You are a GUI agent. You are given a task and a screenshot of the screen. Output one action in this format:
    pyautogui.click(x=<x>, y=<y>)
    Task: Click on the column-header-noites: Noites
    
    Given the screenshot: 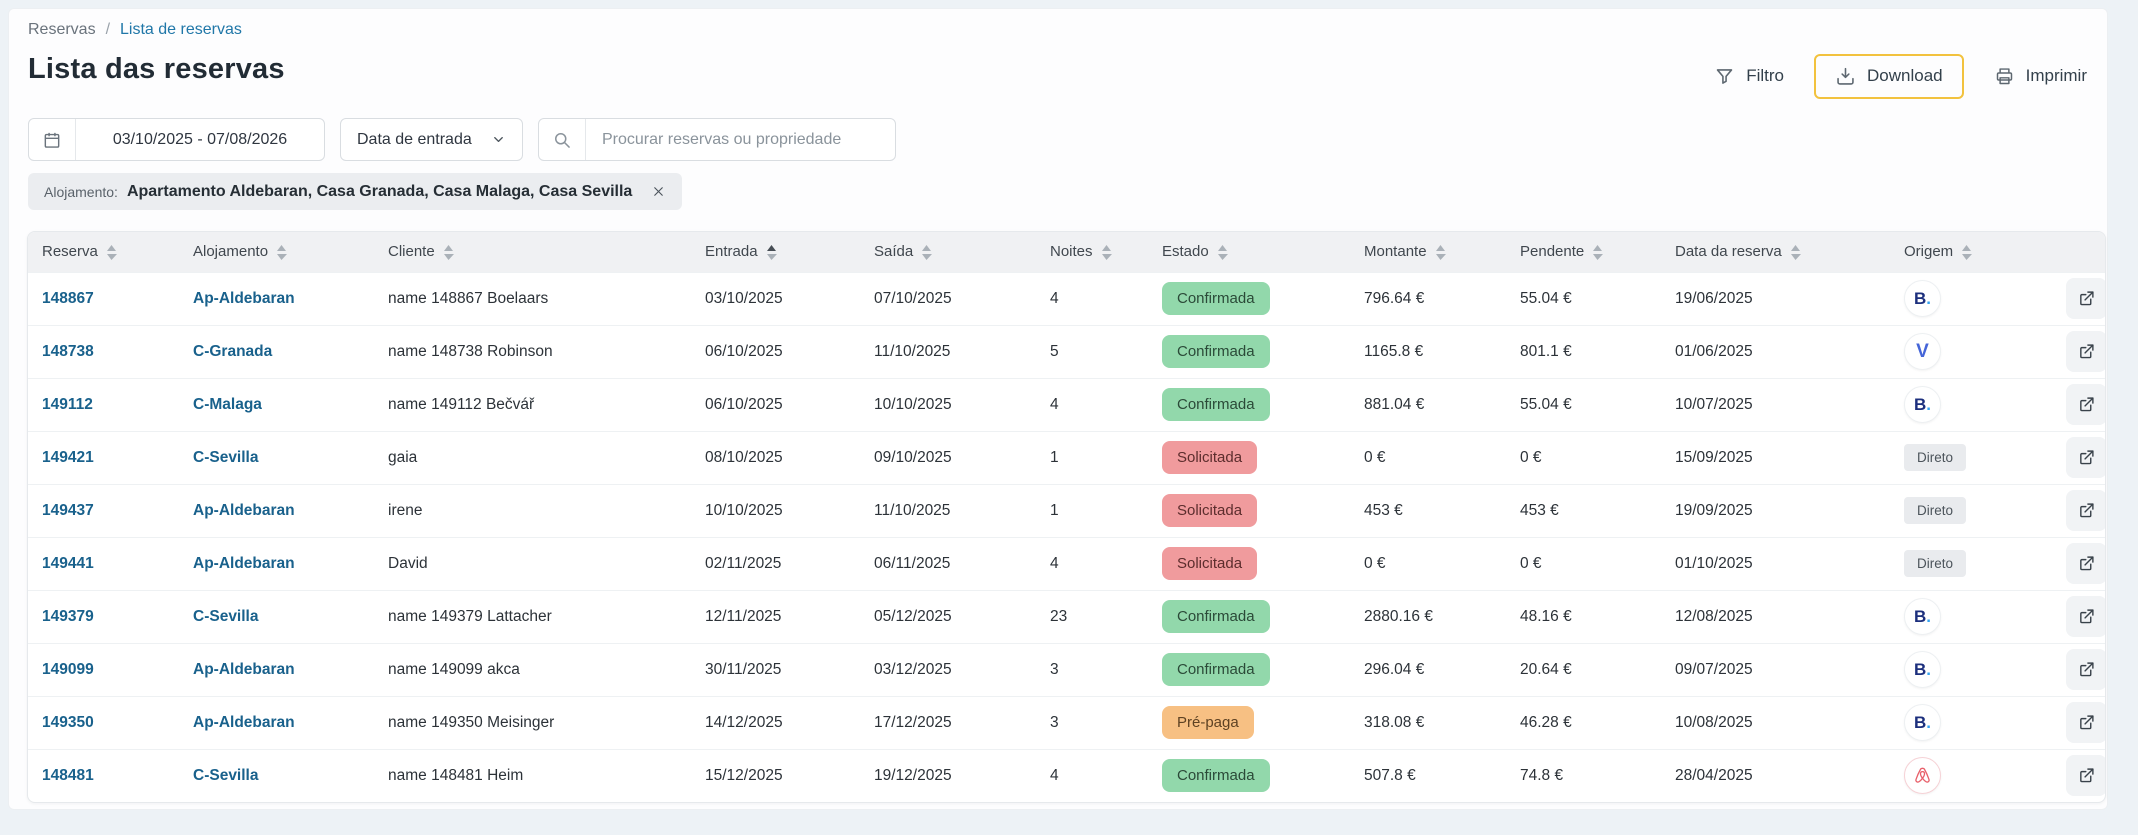 What is the action you would take?
    pyautogui.click(x=1092, y=252)
    